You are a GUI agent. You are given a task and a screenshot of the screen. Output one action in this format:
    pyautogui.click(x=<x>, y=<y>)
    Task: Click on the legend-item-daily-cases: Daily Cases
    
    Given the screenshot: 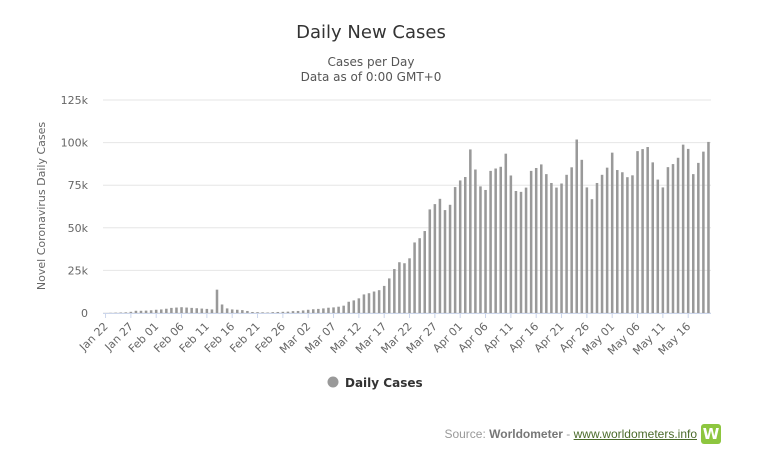 What is the action you would take?
    pyautogui.click(x=384, y=383)
    